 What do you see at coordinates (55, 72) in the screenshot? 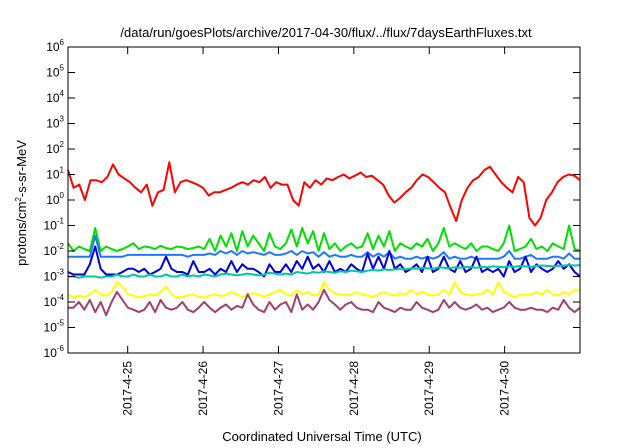
I see `y-tick-label: 10⁵` at bounding box center [55, 72].